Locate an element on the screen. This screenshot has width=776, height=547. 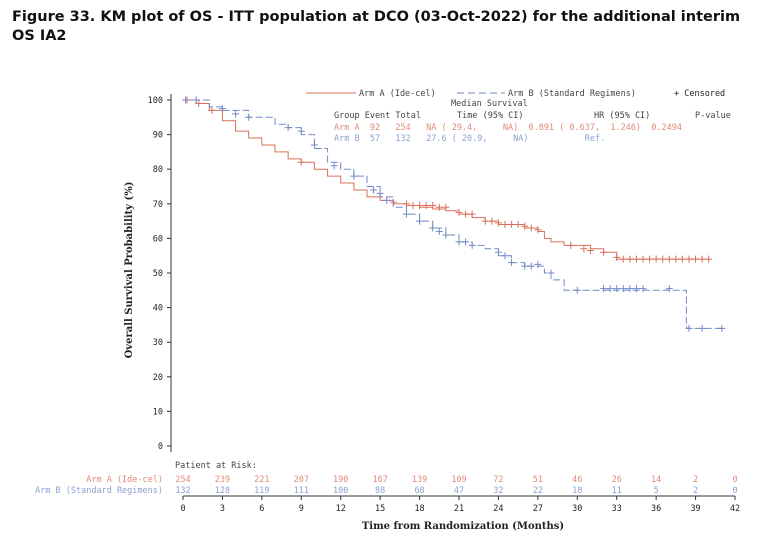
arm-a-risk-count: 72 is located at coordinates (498, 480).